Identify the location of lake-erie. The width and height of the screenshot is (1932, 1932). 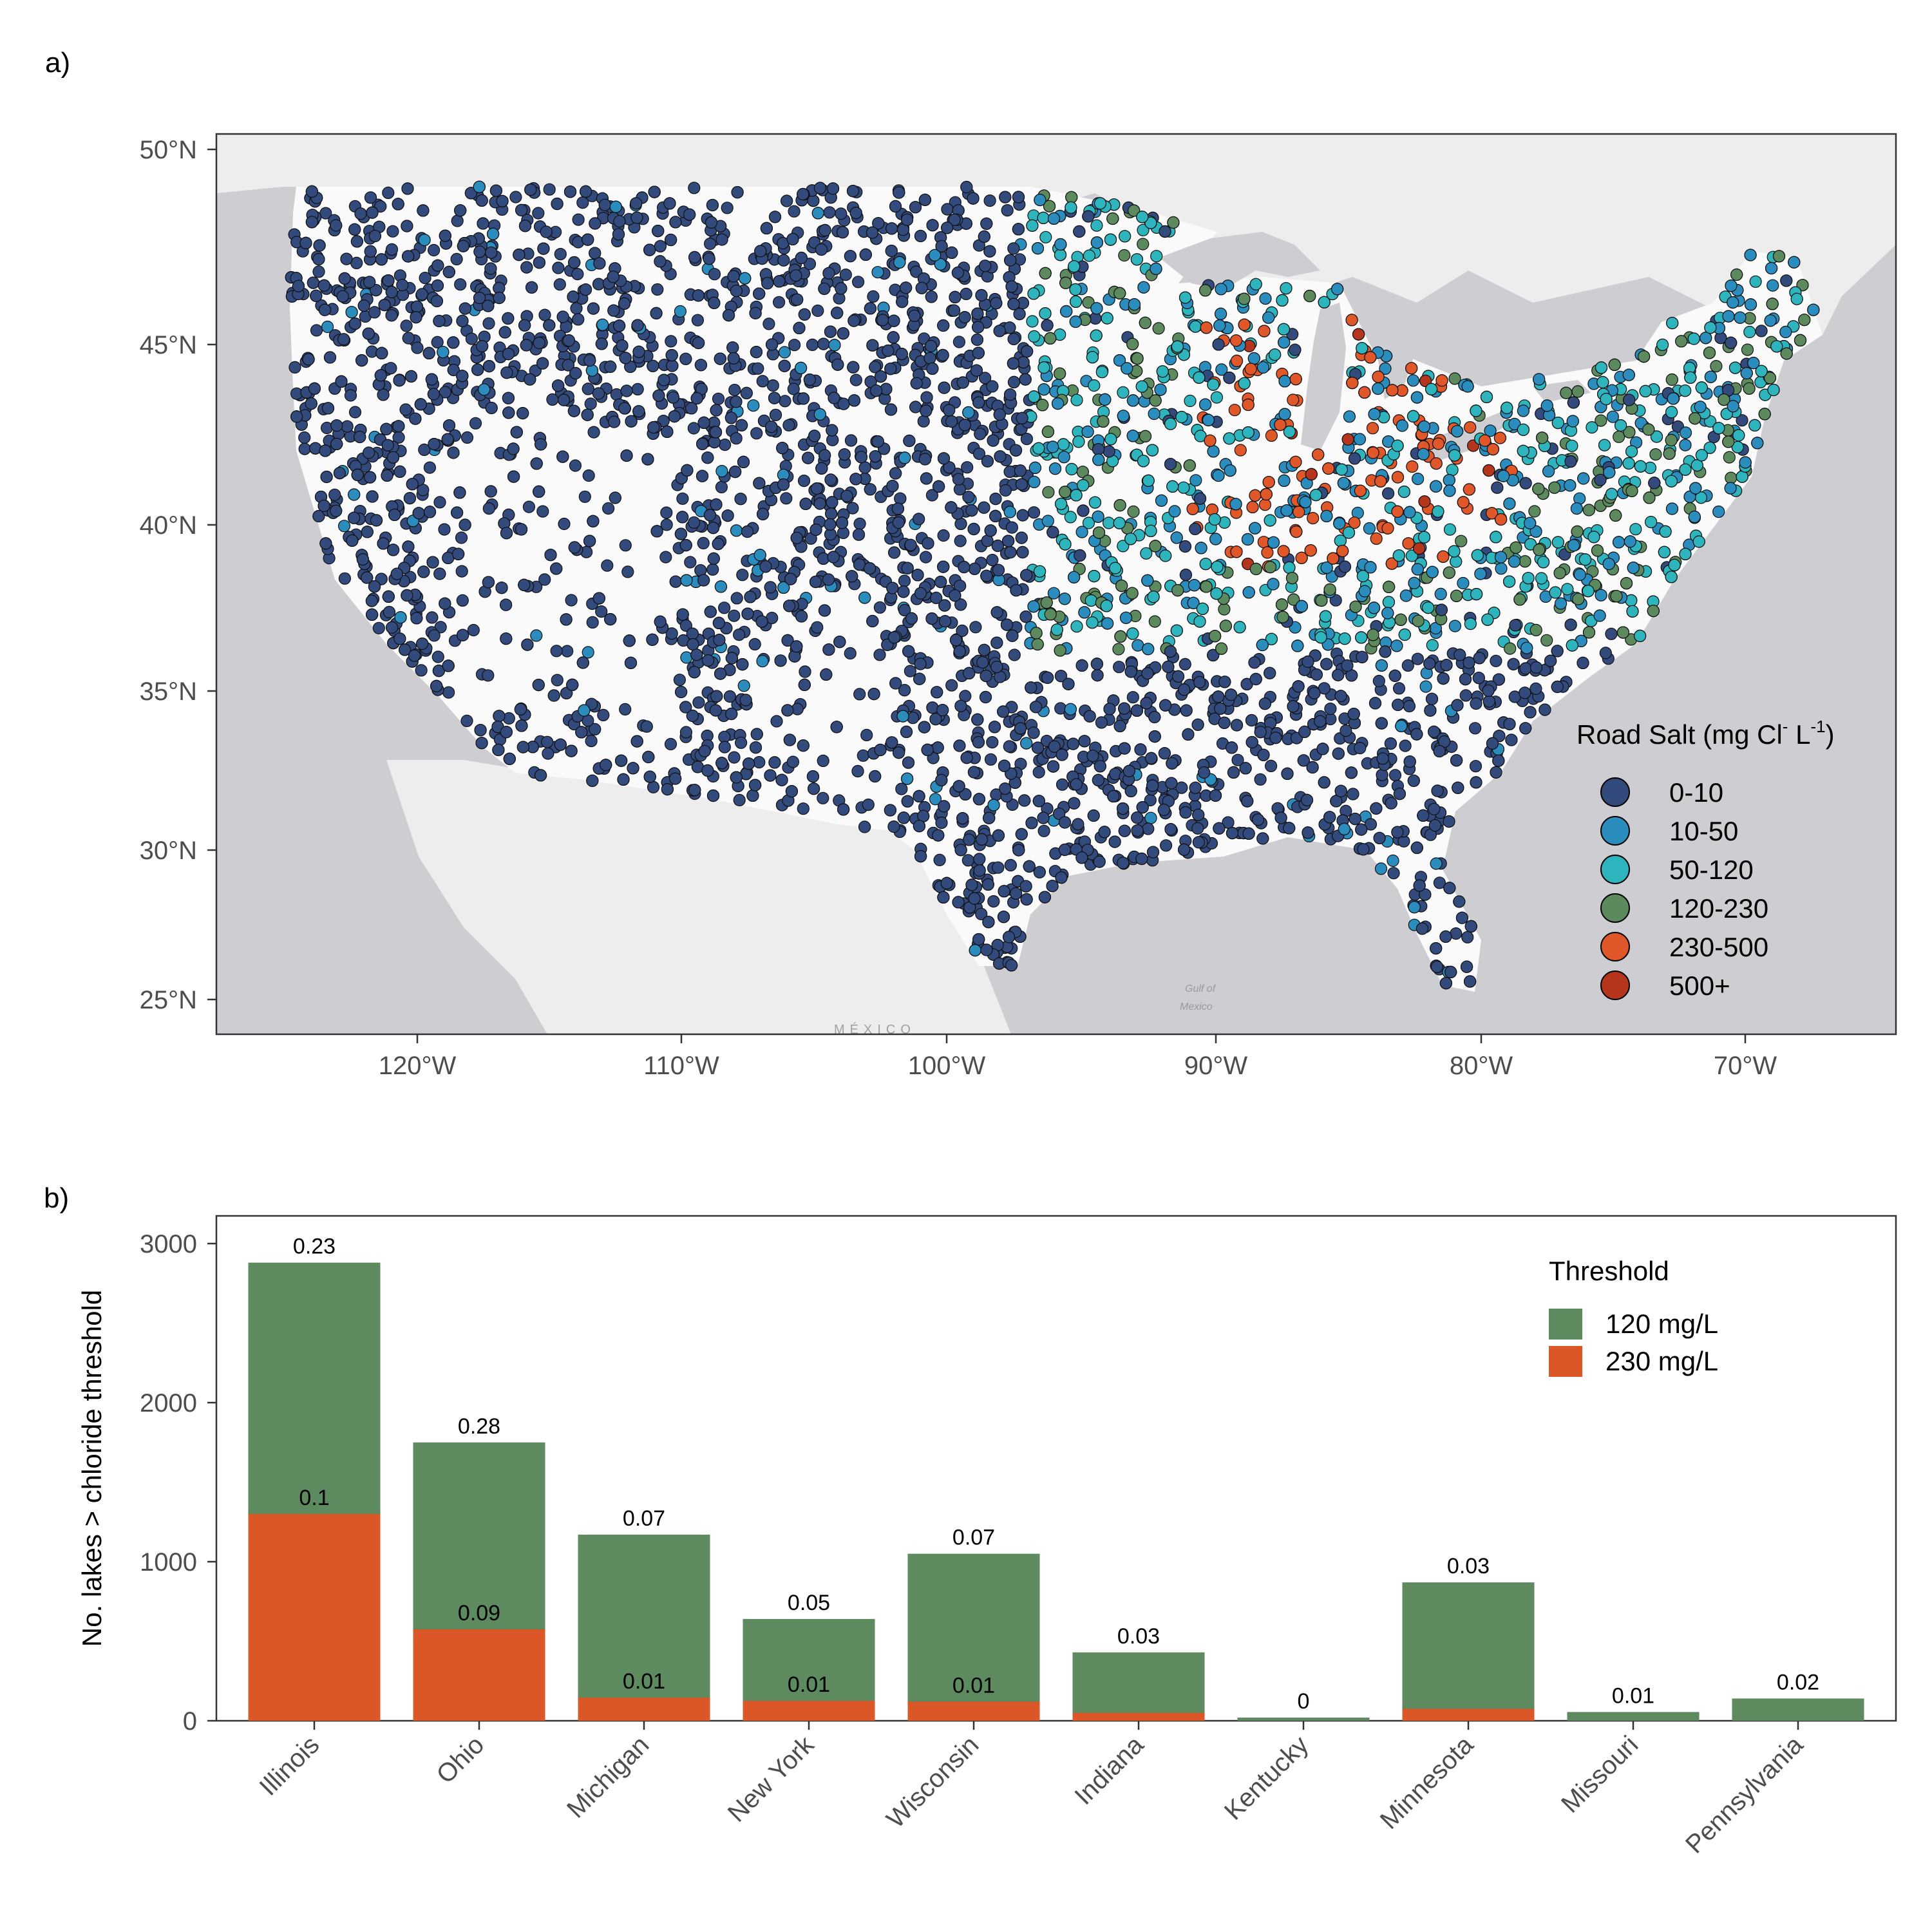
(1462, 438).